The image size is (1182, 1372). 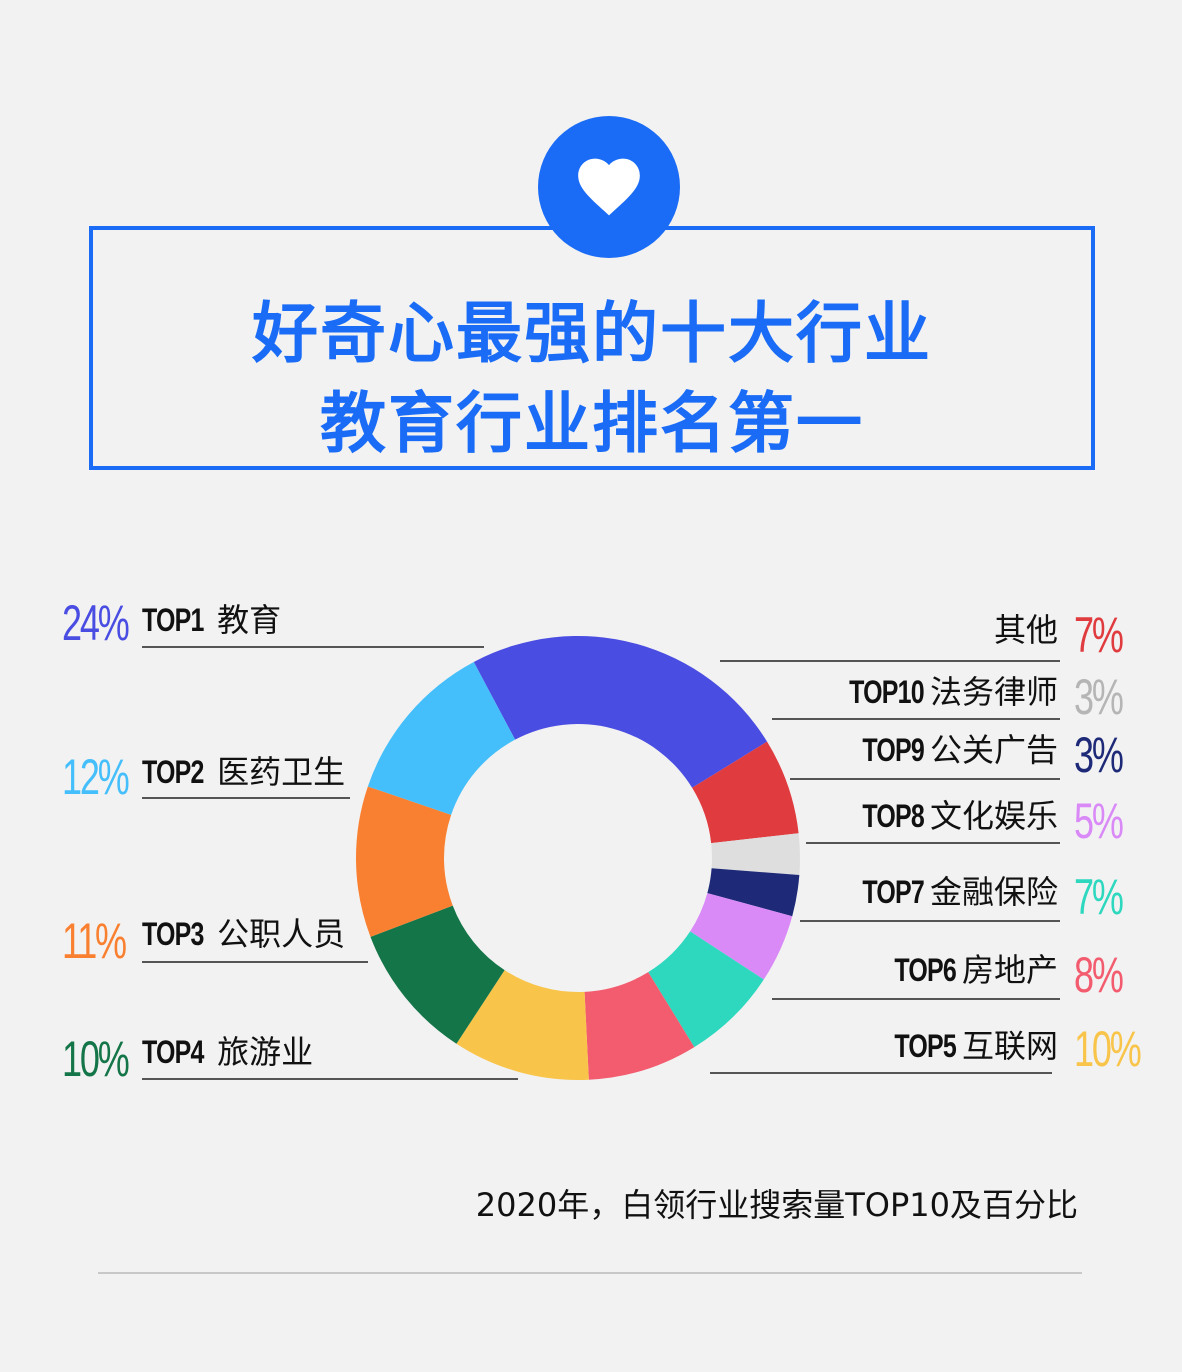 I want to click on leader-line-top5, so click(x=881, y=1073).